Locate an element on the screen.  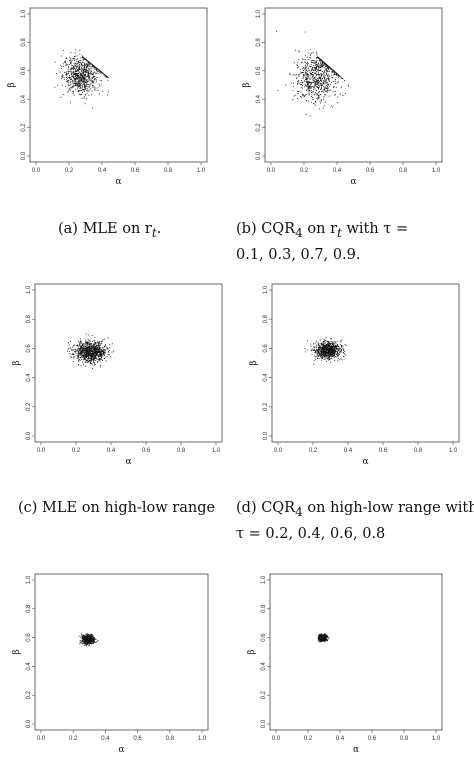
x-tick-label: 0.2 is located at coordinates (73, 739).